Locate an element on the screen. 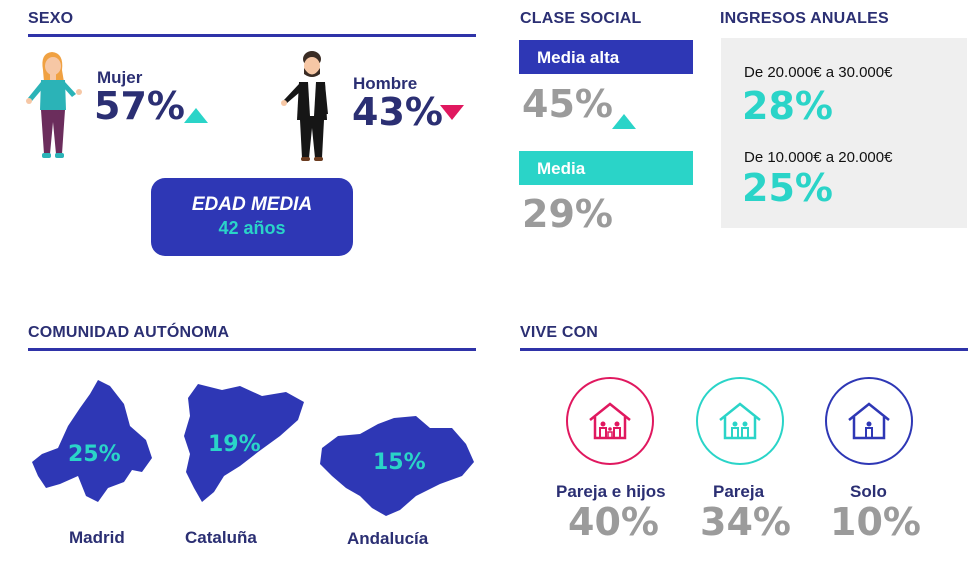  cataluna-map-icon is located at coordinates (244, 443).